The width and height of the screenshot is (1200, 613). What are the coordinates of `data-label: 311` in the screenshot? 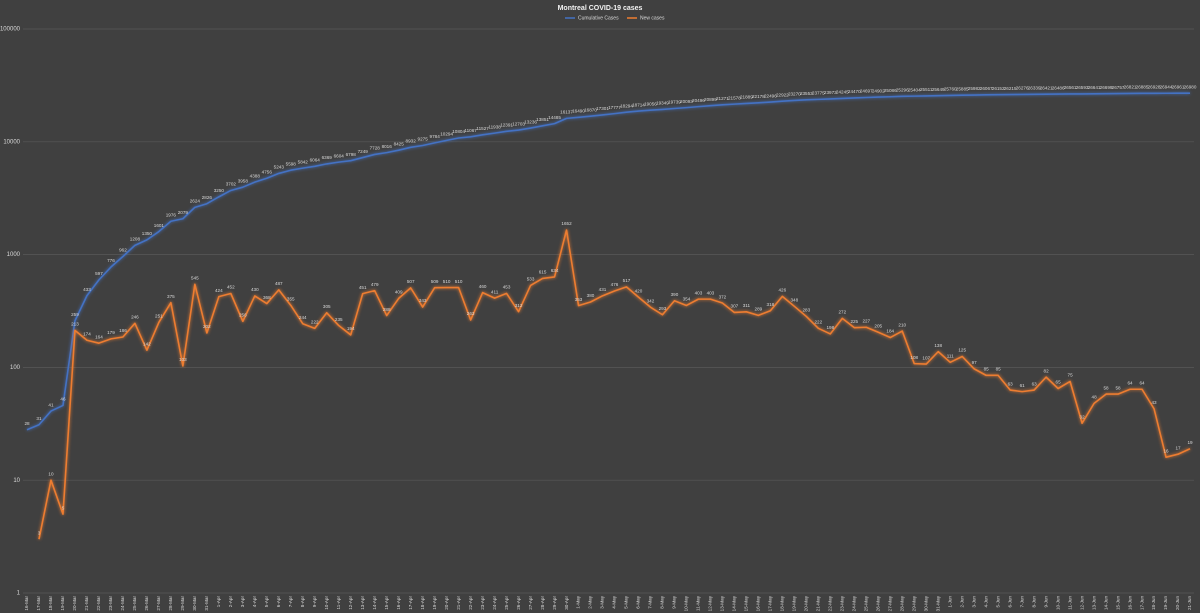 It's located at (747, 305).